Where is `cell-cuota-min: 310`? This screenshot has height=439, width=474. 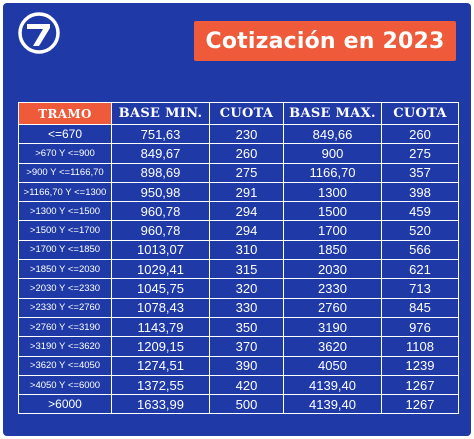 cell-cuota-min: 310 is located at coordinates (246, 250).